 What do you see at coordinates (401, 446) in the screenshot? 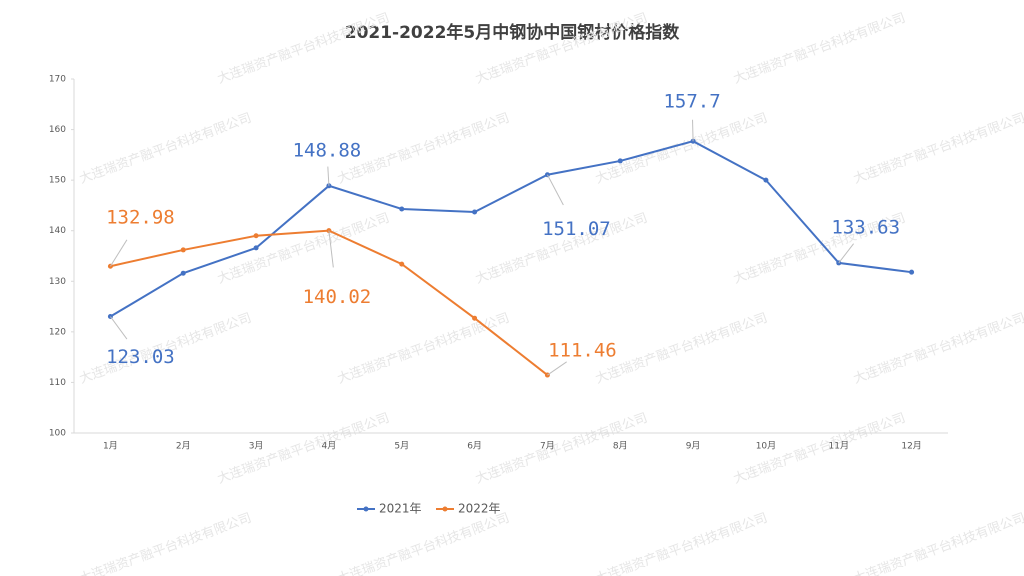
I see `x-tick-label: 5月` at bounding box center [401, 446].